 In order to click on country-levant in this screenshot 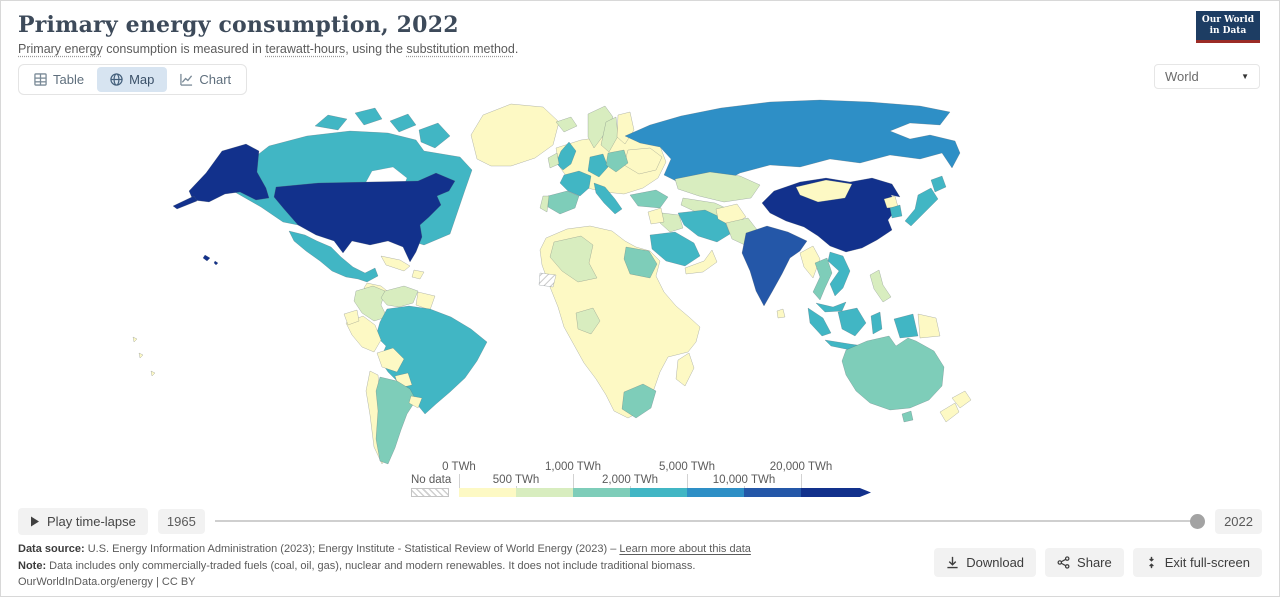, I will do `click(656, 216)`.